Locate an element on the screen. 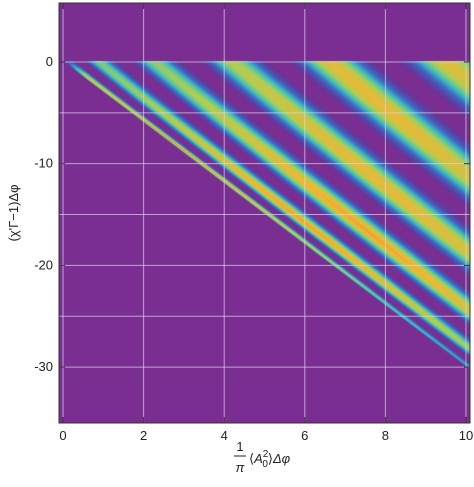 Image resolution: width=474 pixels, height=487 pixels. x-label-bracket-close: ⟩ is located at coordinates (270, 458).